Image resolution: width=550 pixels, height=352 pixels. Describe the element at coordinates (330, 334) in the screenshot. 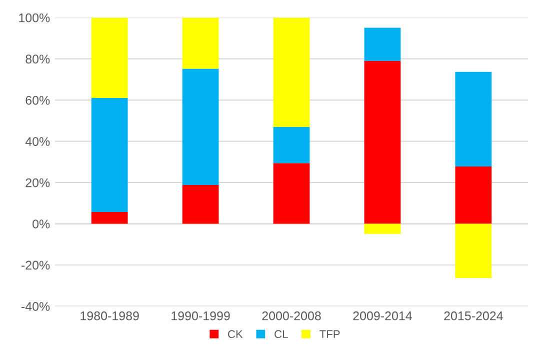

I see `legend-label: TFP` at that location.